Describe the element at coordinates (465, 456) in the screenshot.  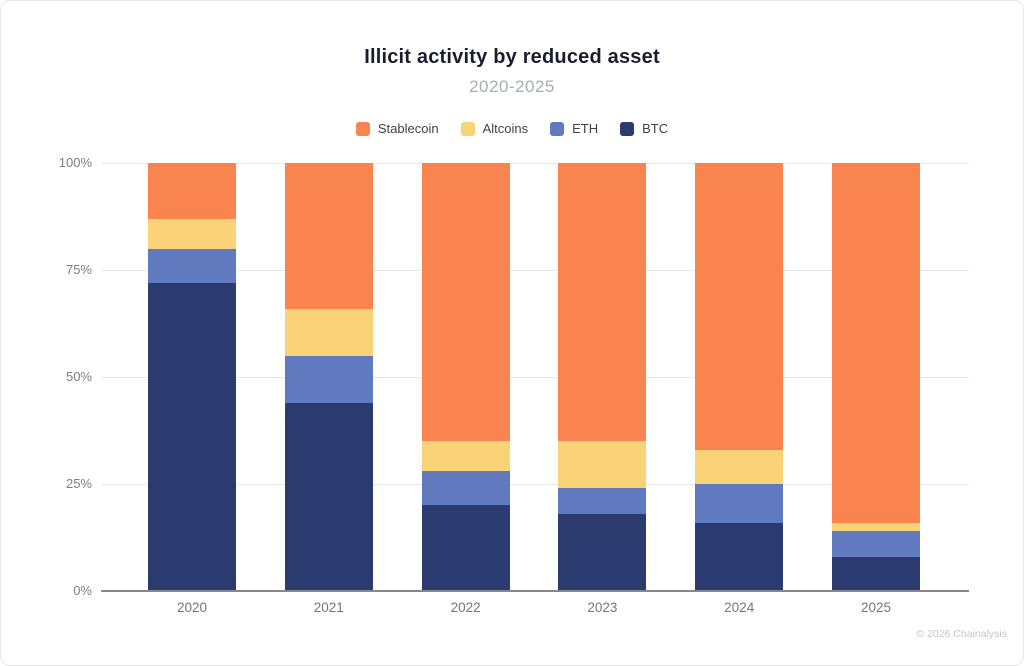
I see `bar-segment-altcoins-2022` at that location.